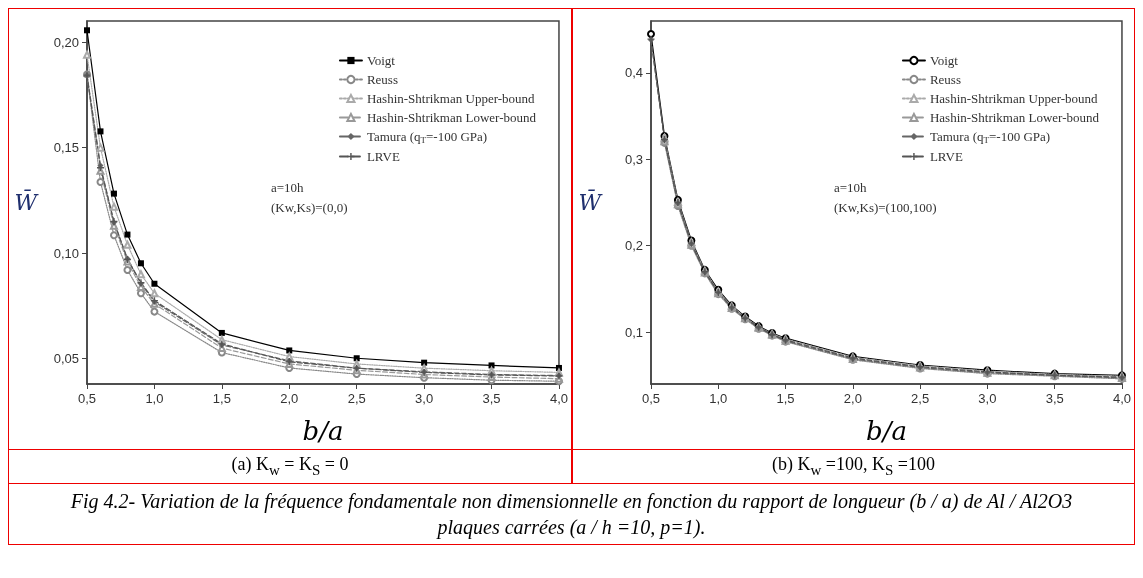  What do you see at coordinates (66, 42) in the screenshot?
I see `y-tick-label: 0,20` at bounding box center [66, 42].